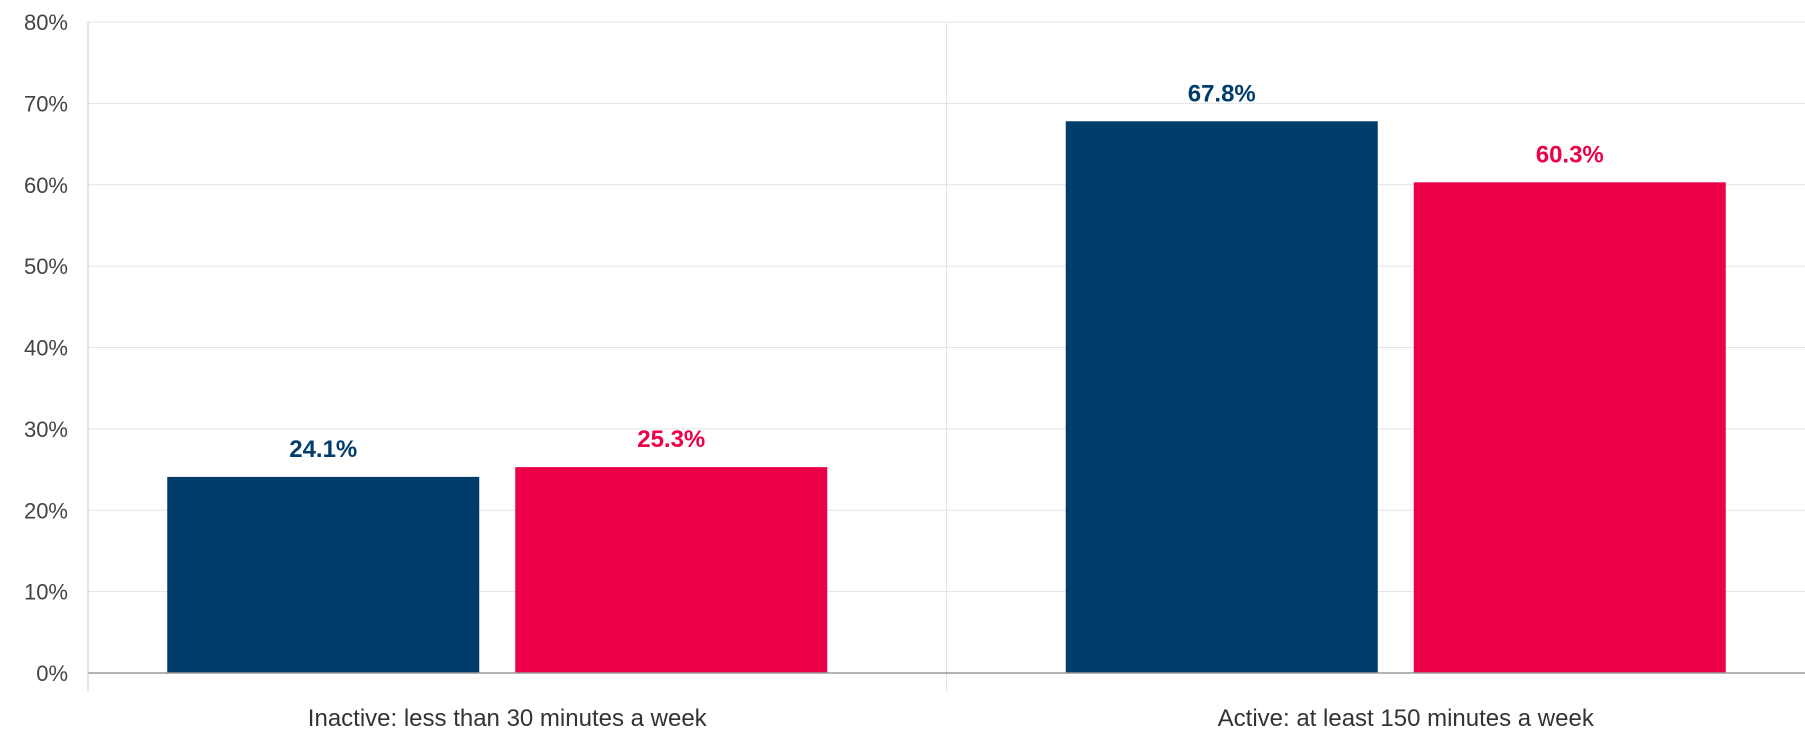 The width and height of the screenshot is (1805, 731). Describe the element at coordinates (1406, 718) in the screenshot. I see `x-category-label: Active: at least 150 minutes a week` at that location.